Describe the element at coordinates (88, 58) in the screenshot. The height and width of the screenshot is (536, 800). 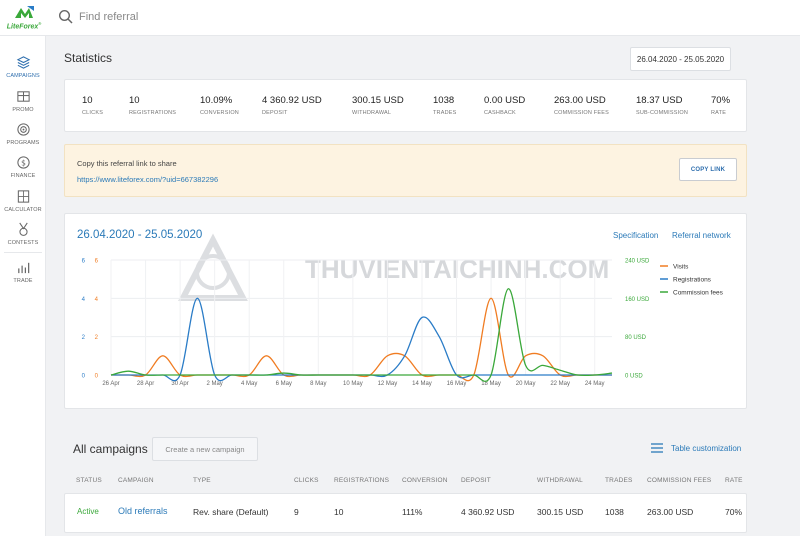
I see `page-title: Statistics` at that location.